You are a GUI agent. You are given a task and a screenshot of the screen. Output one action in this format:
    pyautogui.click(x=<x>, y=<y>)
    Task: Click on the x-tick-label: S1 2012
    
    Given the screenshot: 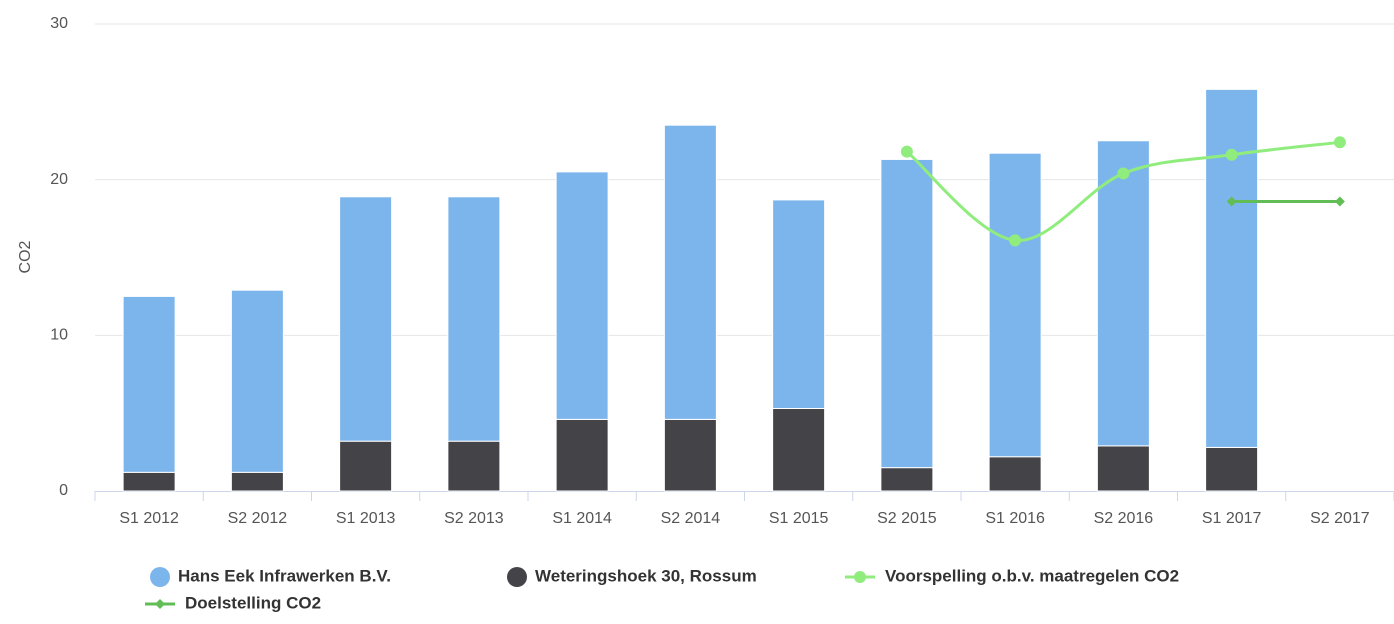 What is the action you would take?
    pyautogui.click(x=149, y=518)
    